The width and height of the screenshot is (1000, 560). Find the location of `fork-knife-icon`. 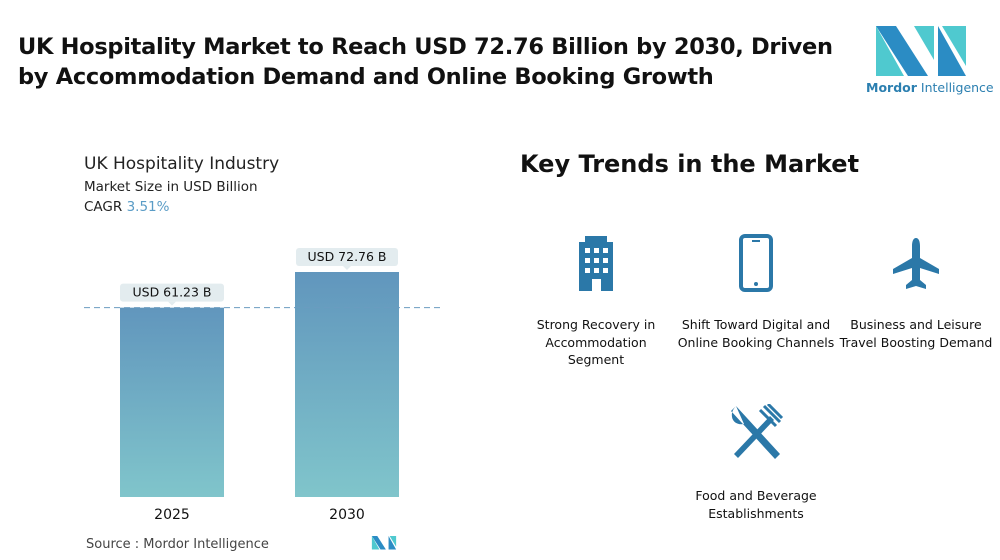

fork-knife-icon is located at coordinates (757, 431).